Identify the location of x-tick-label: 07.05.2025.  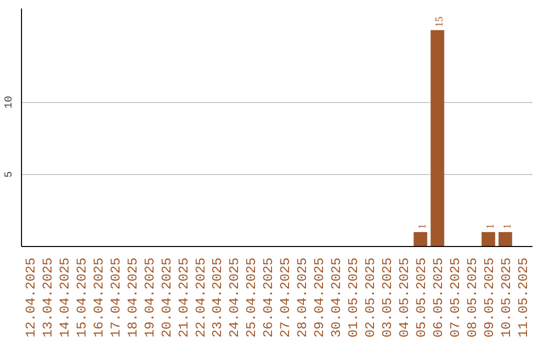
(456, 297).